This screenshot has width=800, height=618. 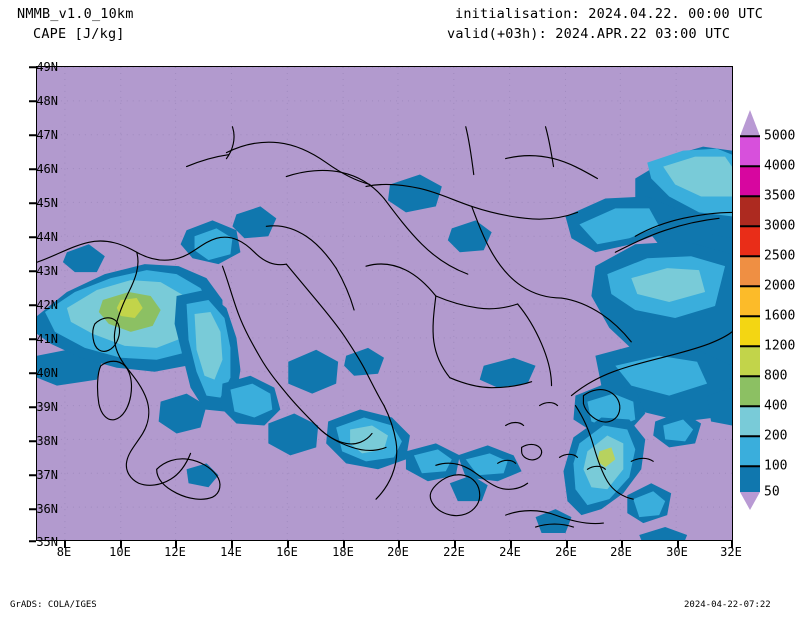 I want to click on ytick-40N: 40N, so click(x=47, y=373).